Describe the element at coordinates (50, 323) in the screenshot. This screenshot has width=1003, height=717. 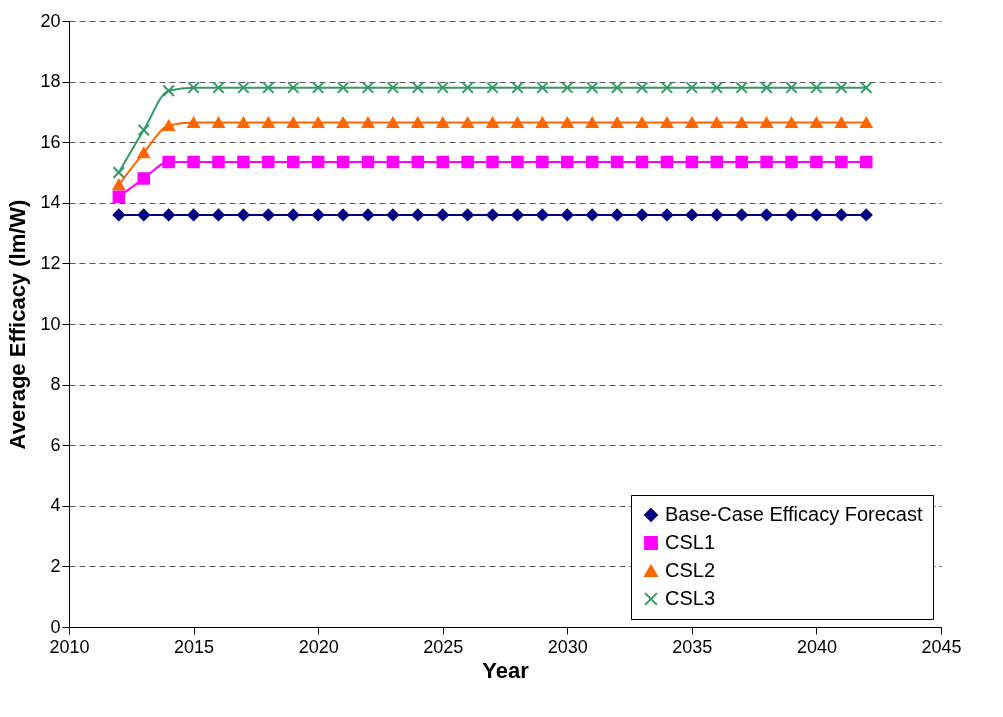
I see `y-tick-label: 10` at that location.